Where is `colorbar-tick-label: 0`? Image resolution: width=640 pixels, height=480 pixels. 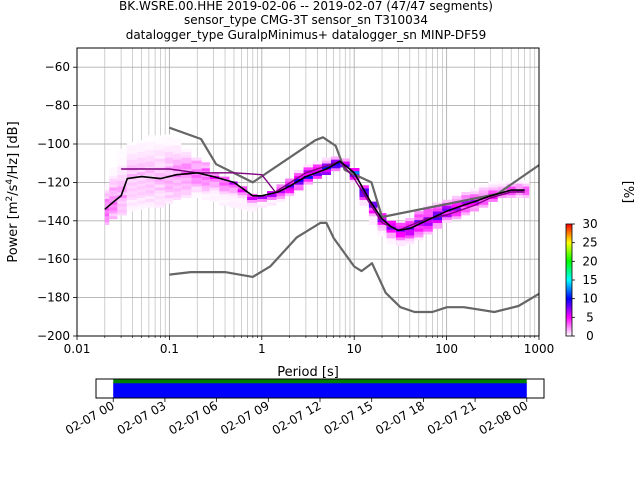 colorbar-tick-label: 0 is located at coordinates (590, 336).